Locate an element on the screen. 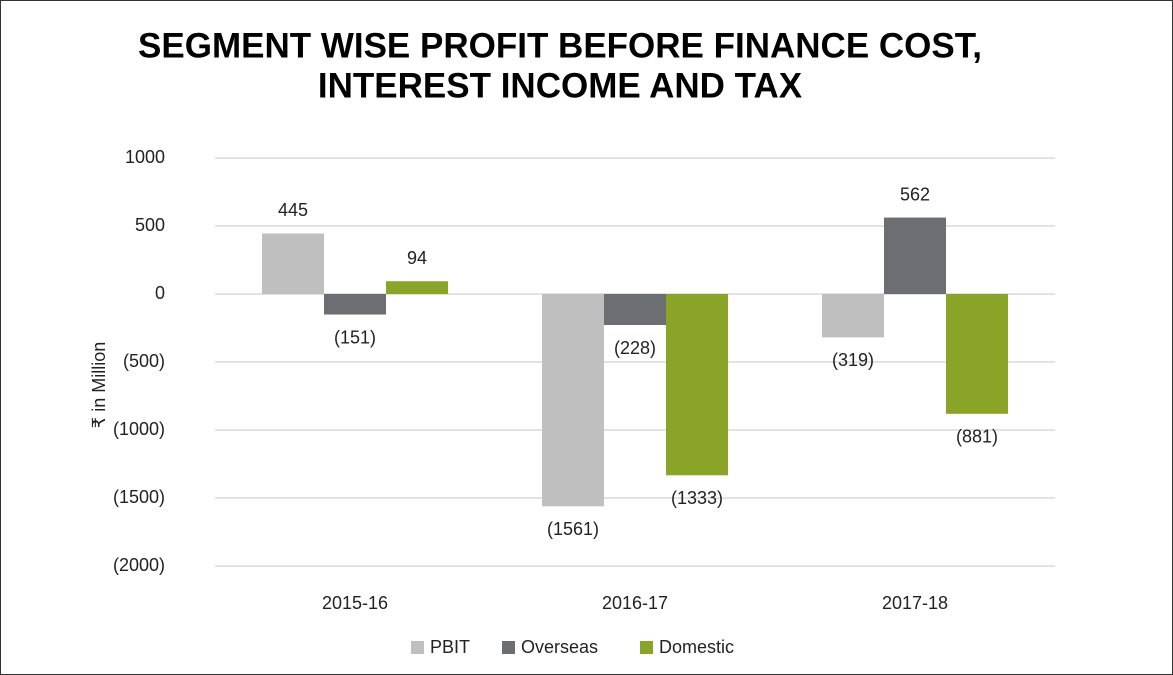 This screenshot has height=675, width=1173. chart-title: SEGMENT WISE PROFIT BEFORE FINANCE COST, is located at coordinates (560, 45).